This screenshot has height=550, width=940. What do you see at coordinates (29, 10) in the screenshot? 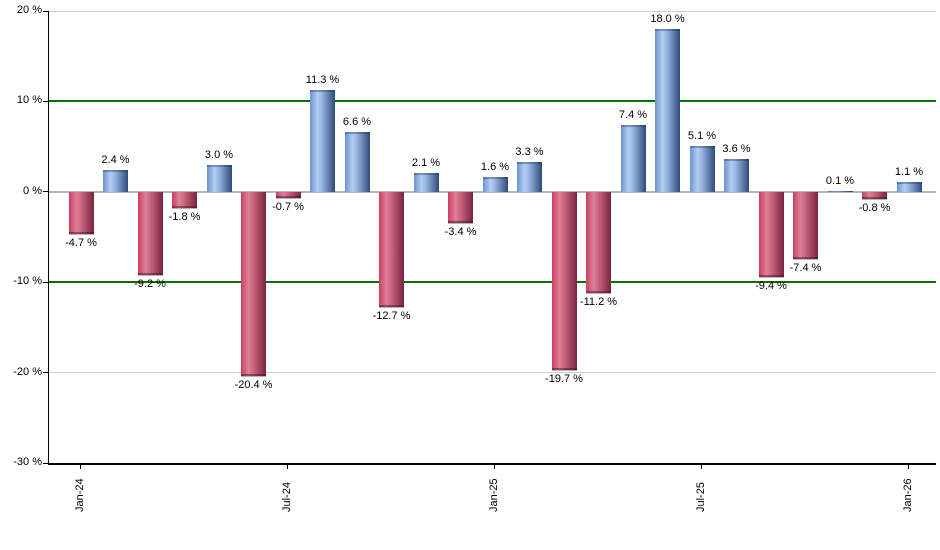
I see `y-tick-label: 20 %` at bounding box center [29, 10].